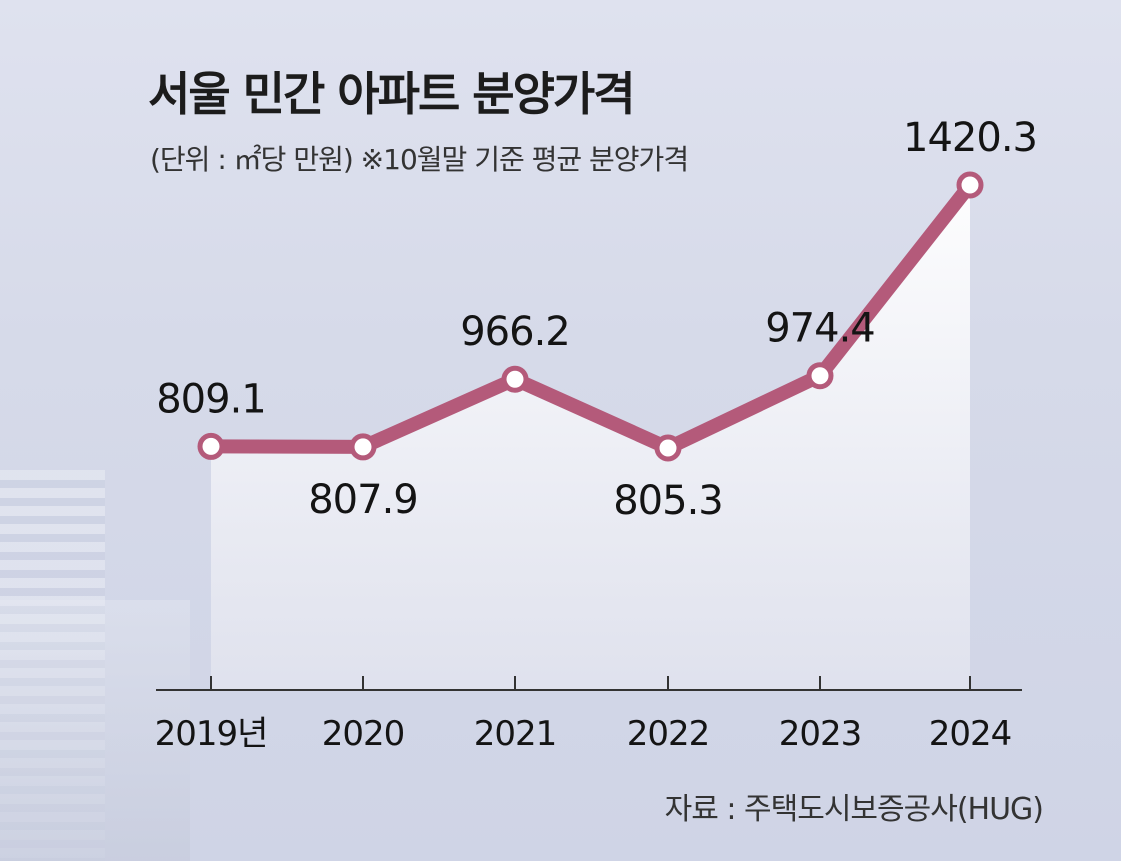  Describe the element at coordinates (211, 399) in the screenshot. I see `value-label-0: 809.1` at that location.